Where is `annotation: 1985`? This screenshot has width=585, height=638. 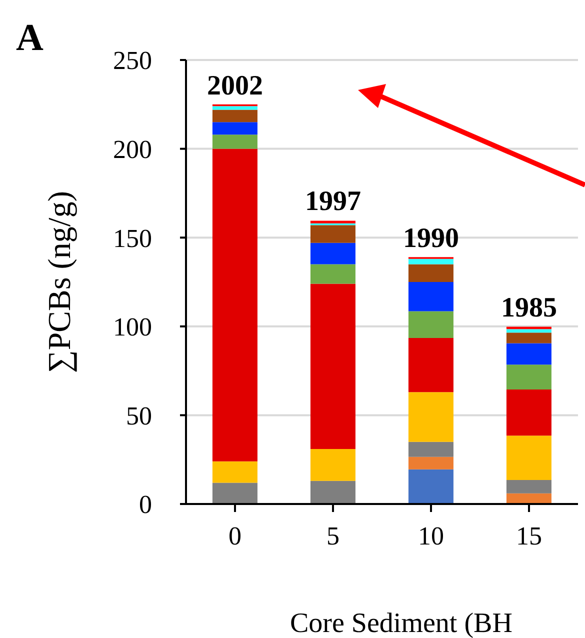 annotation: 1985 is located at coordinates (529, 308).